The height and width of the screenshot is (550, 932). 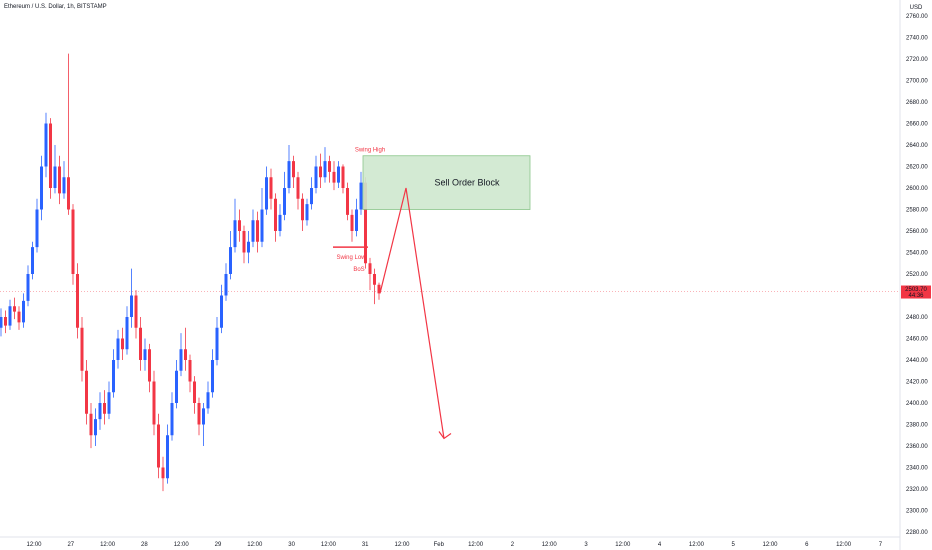 What do you see at coordinates (917, 17) in the screenshot?
I see `y-tick-label: 2760.00` at bounding box center [917, 17].